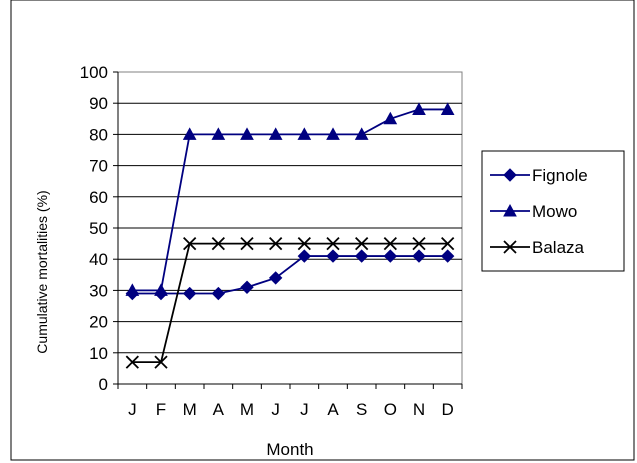 The width and height of the screenshot is (637, 463). Describe the element at coordinates (289, 449) in the screenshot. I see `x-axis-title: Month` at that location.